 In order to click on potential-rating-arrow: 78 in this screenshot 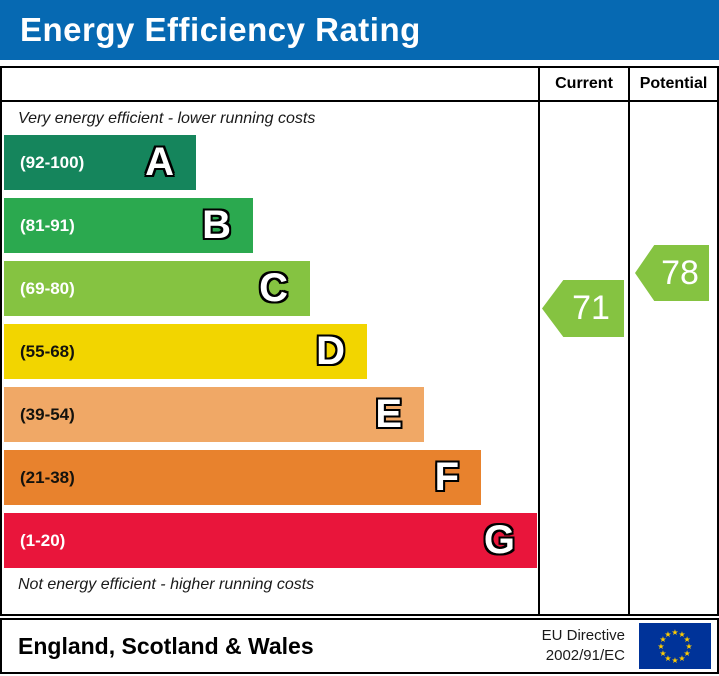, I will do `click(672, 273)`.